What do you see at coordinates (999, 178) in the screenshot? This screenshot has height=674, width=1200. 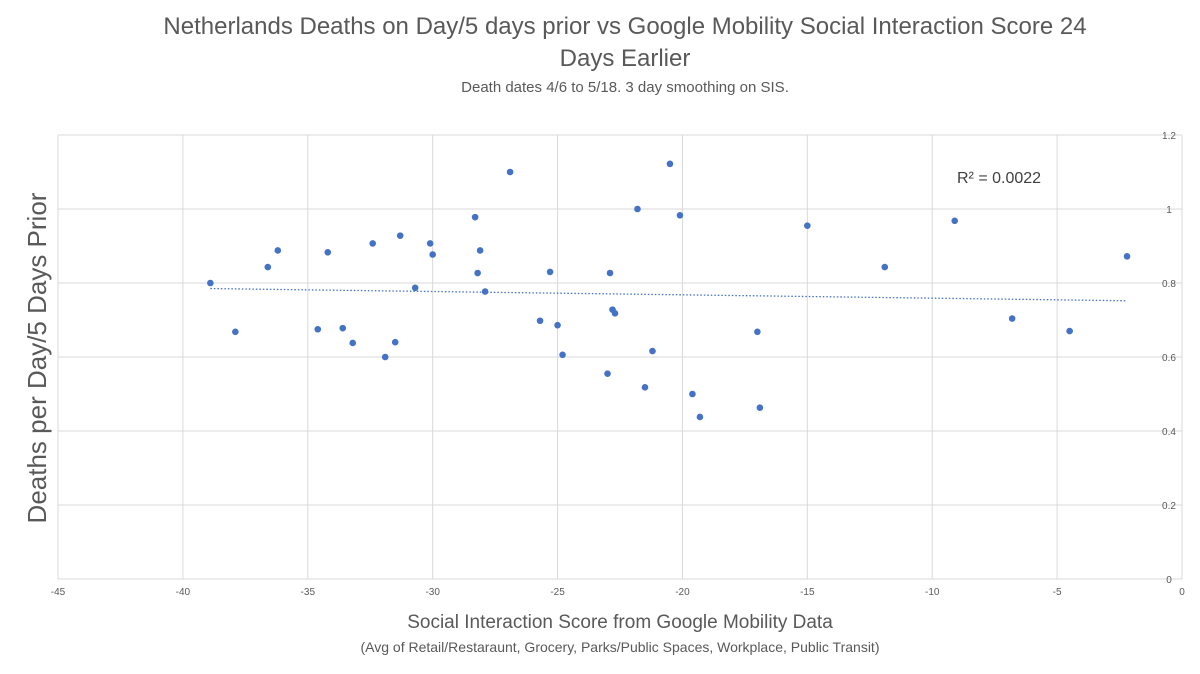 I see `r-squared-annotation: R² = 0.0022` at bounding box center [999, 178].